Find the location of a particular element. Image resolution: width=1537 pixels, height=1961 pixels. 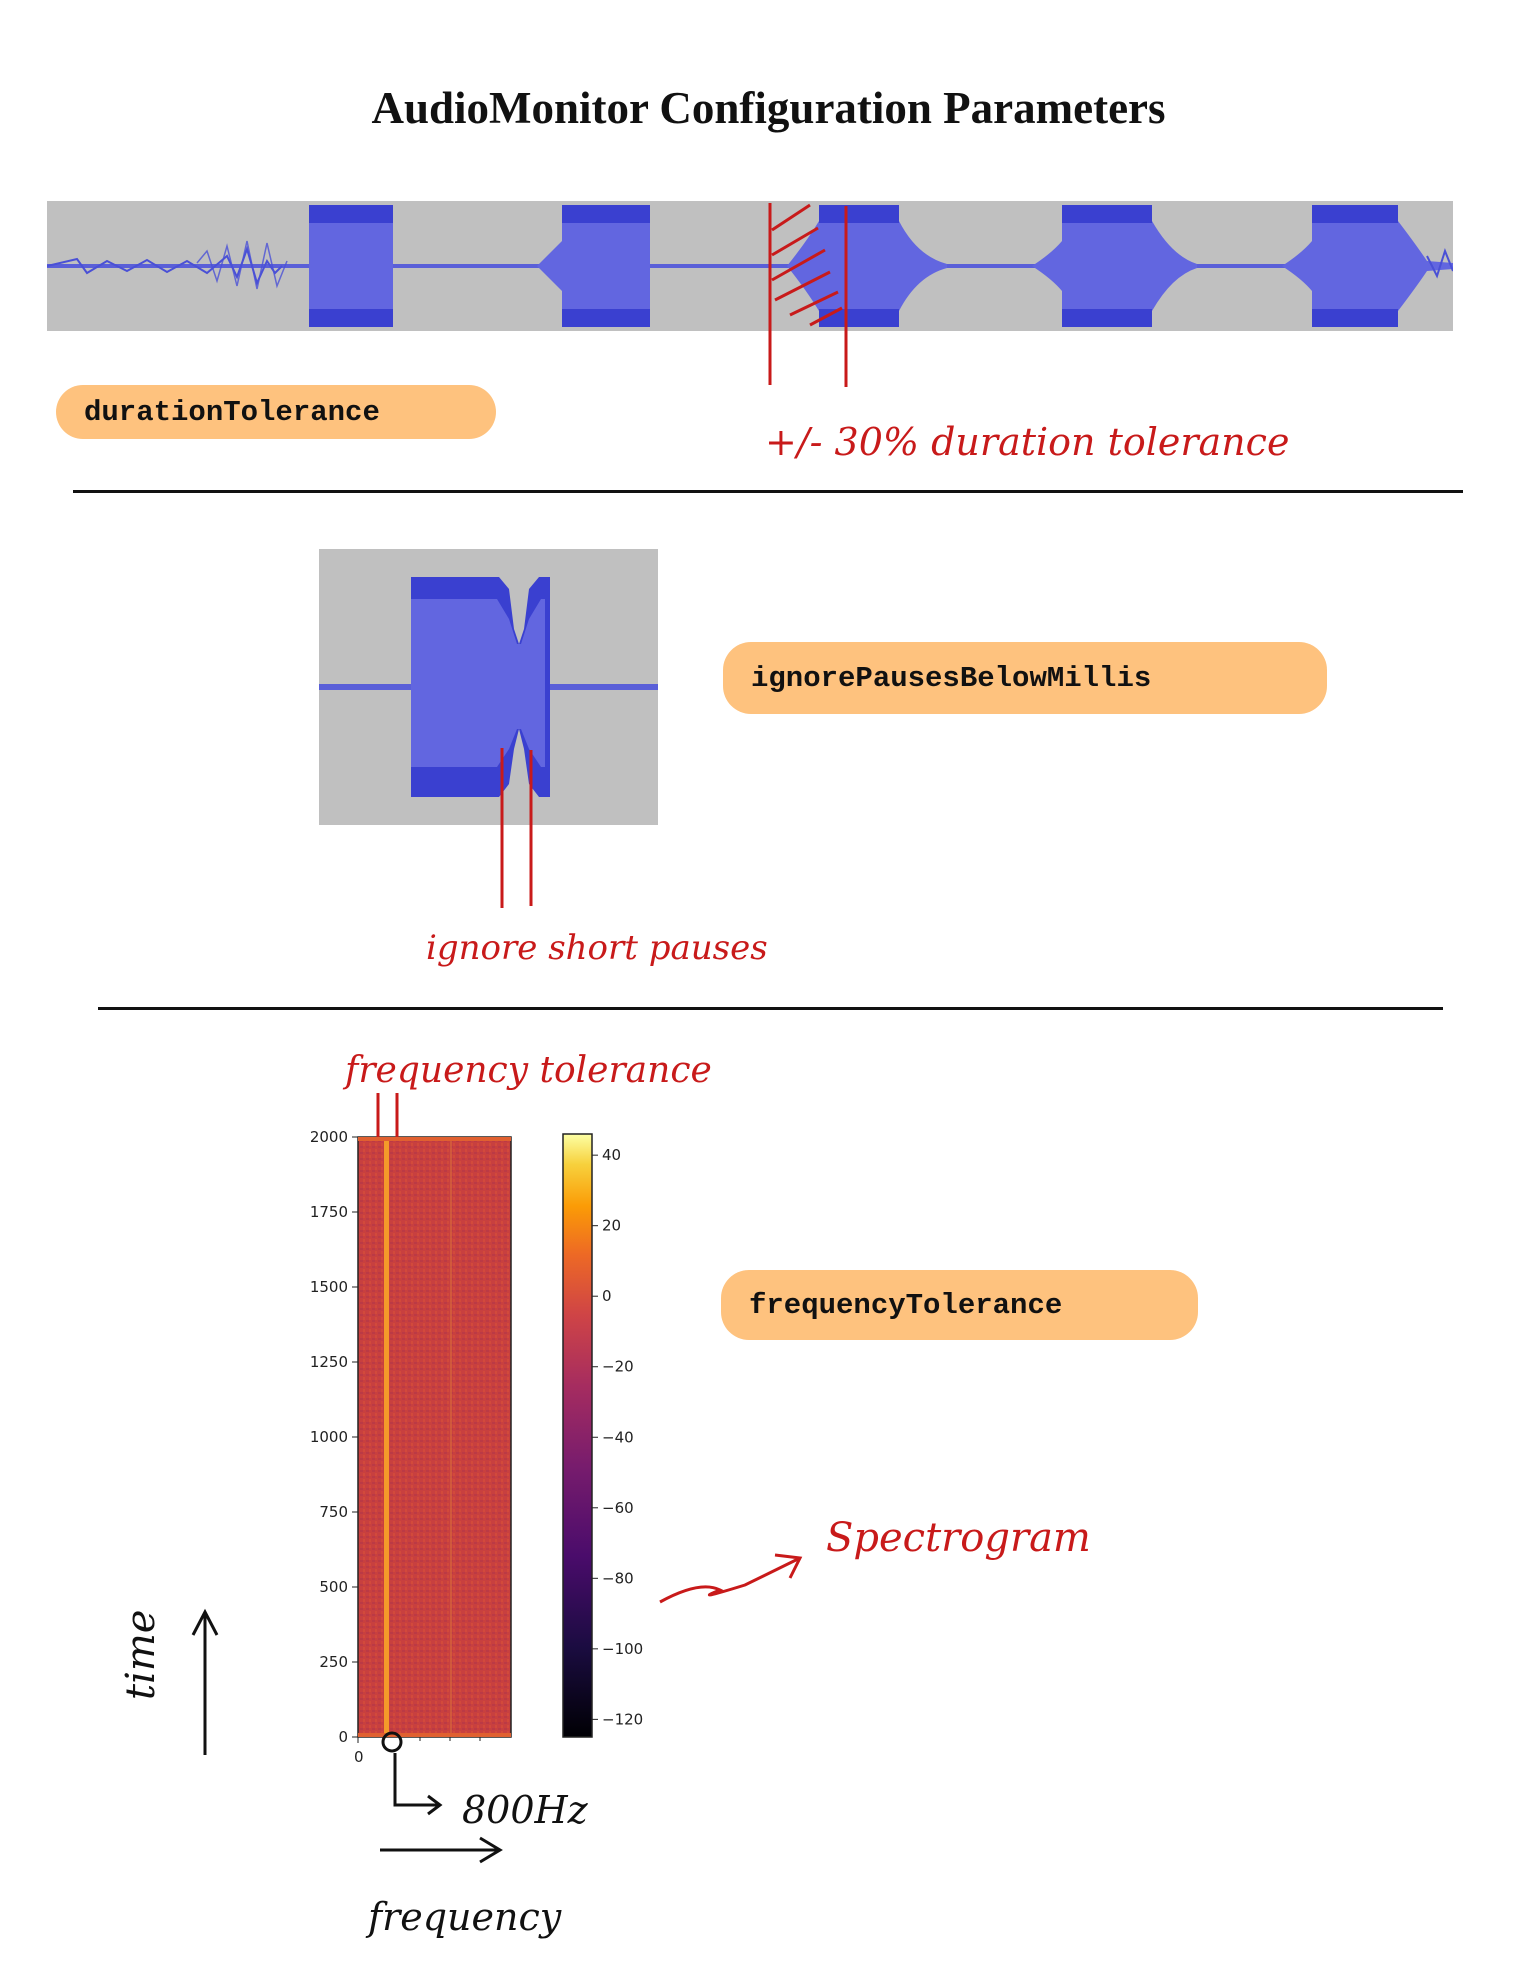

colorbar-tick-label-7: −100 is located at coordinates (622, 1649).